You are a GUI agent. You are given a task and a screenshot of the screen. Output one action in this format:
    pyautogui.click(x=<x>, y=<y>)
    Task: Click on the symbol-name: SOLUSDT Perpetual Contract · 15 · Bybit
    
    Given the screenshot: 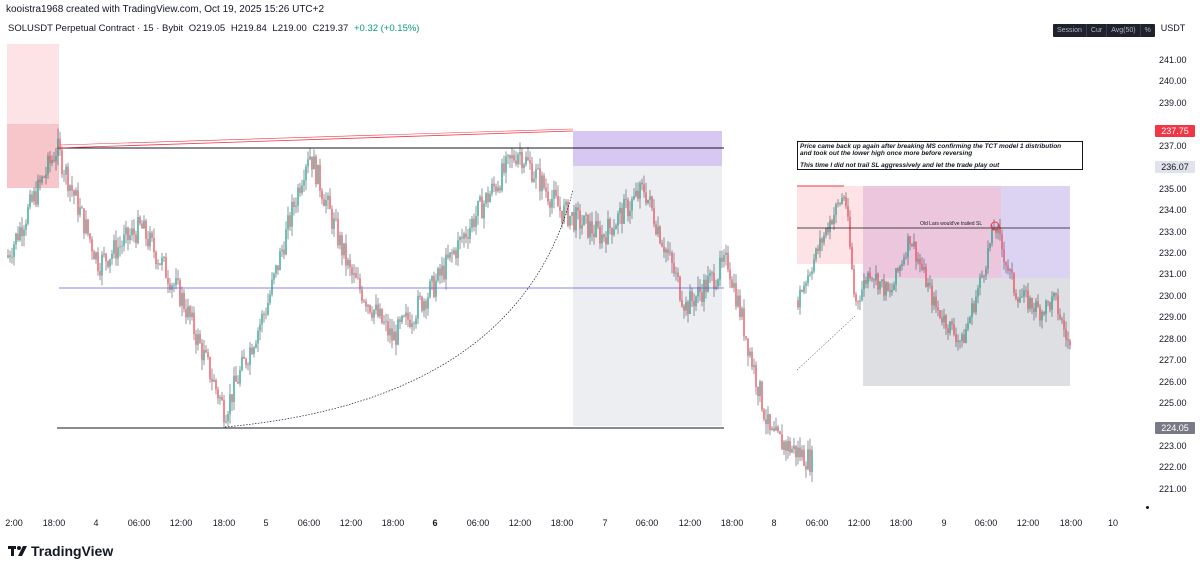 What is the action you would take?
    pyautogui.click(x=96, y=28)
    